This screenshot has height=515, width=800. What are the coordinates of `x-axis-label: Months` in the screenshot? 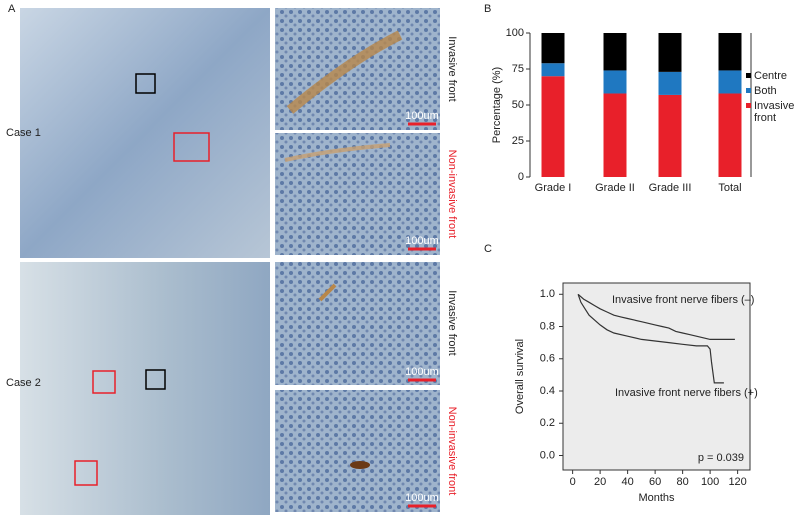 It's located at (656, 498).